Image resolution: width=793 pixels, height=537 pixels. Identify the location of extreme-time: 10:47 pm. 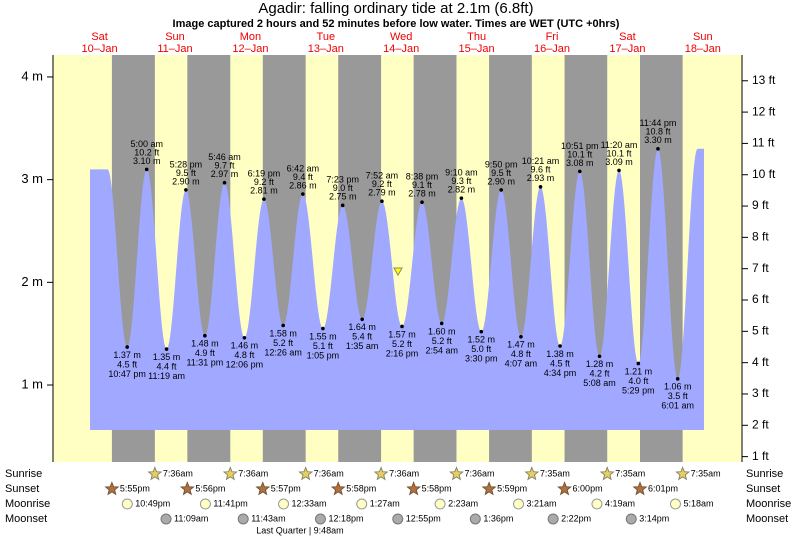
(127, 374).